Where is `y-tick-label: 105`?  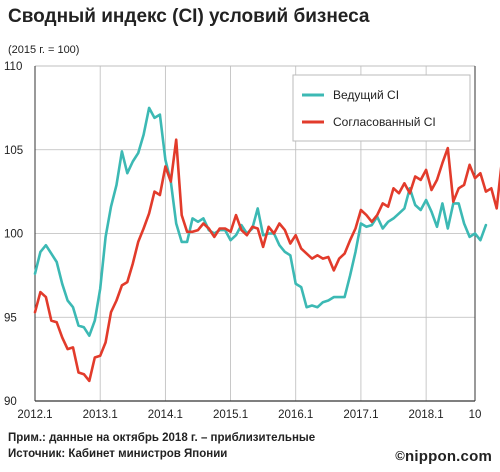 y-tick-label: 105 is located at coordinates (13, 151).